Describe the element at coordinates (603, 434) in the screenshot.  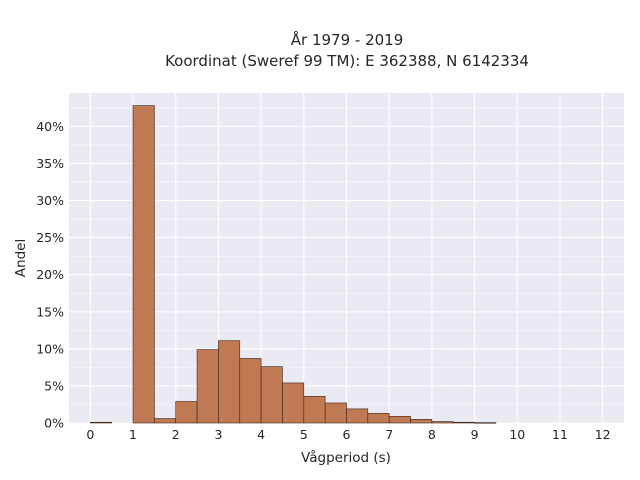
I see `x-tick-label: 12` at that location.